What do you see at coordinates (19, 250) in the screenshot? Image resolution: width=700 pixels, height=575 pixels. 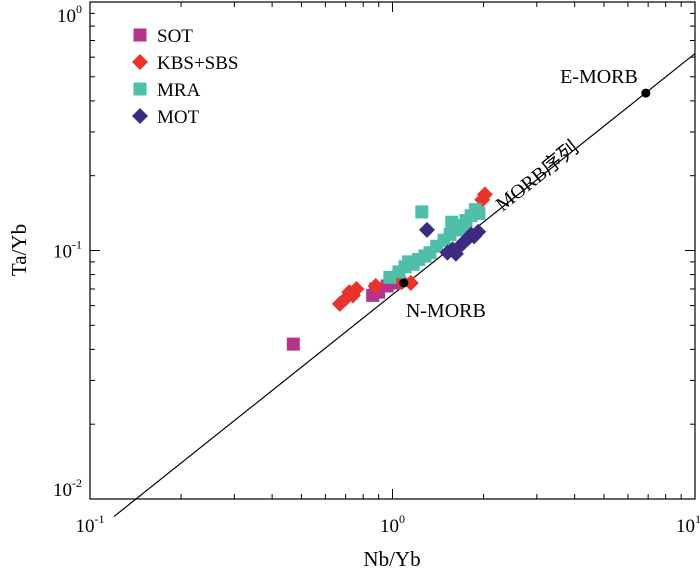 I see `y-axis-title: Ta/Yb` at bounding box center [19, 250].